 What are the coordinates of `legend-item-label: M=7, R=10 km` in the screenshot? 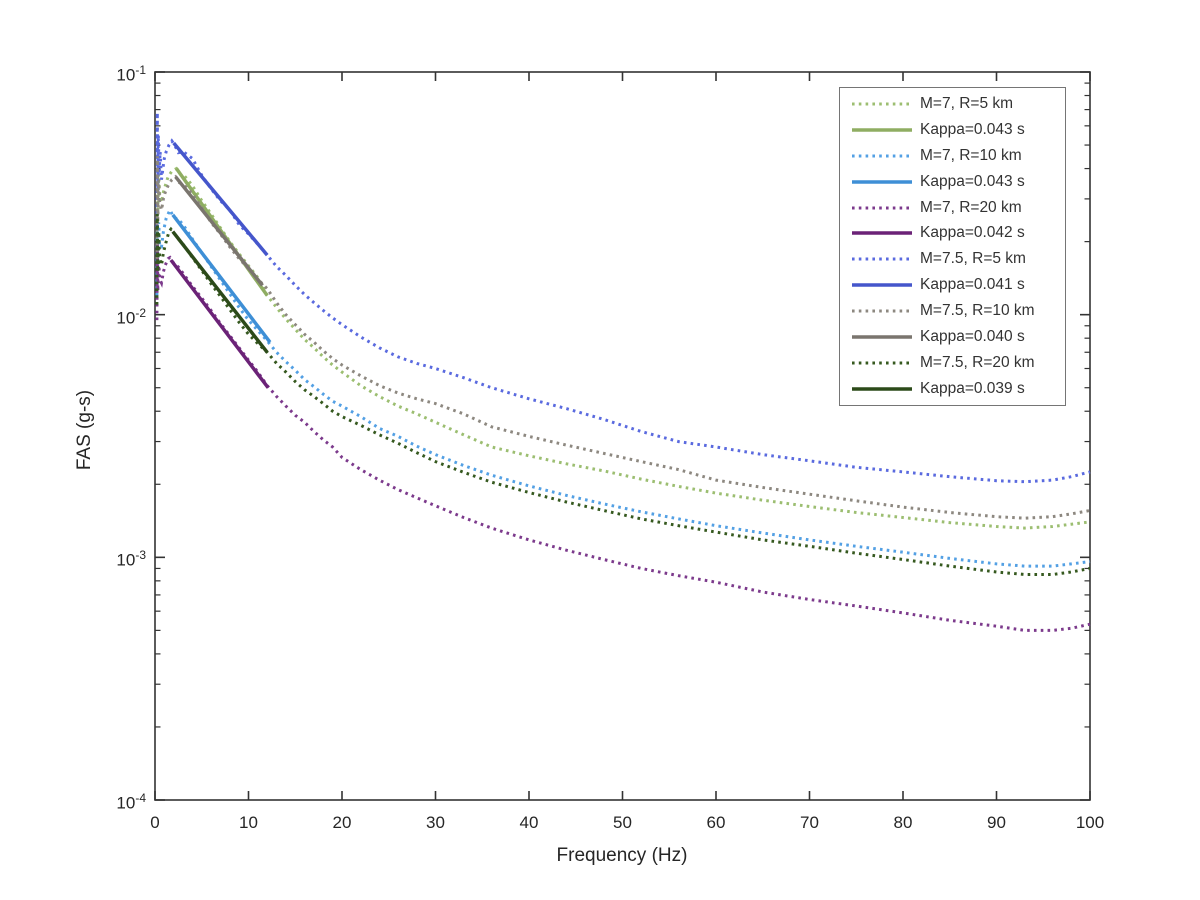 It's located at (971, 155).